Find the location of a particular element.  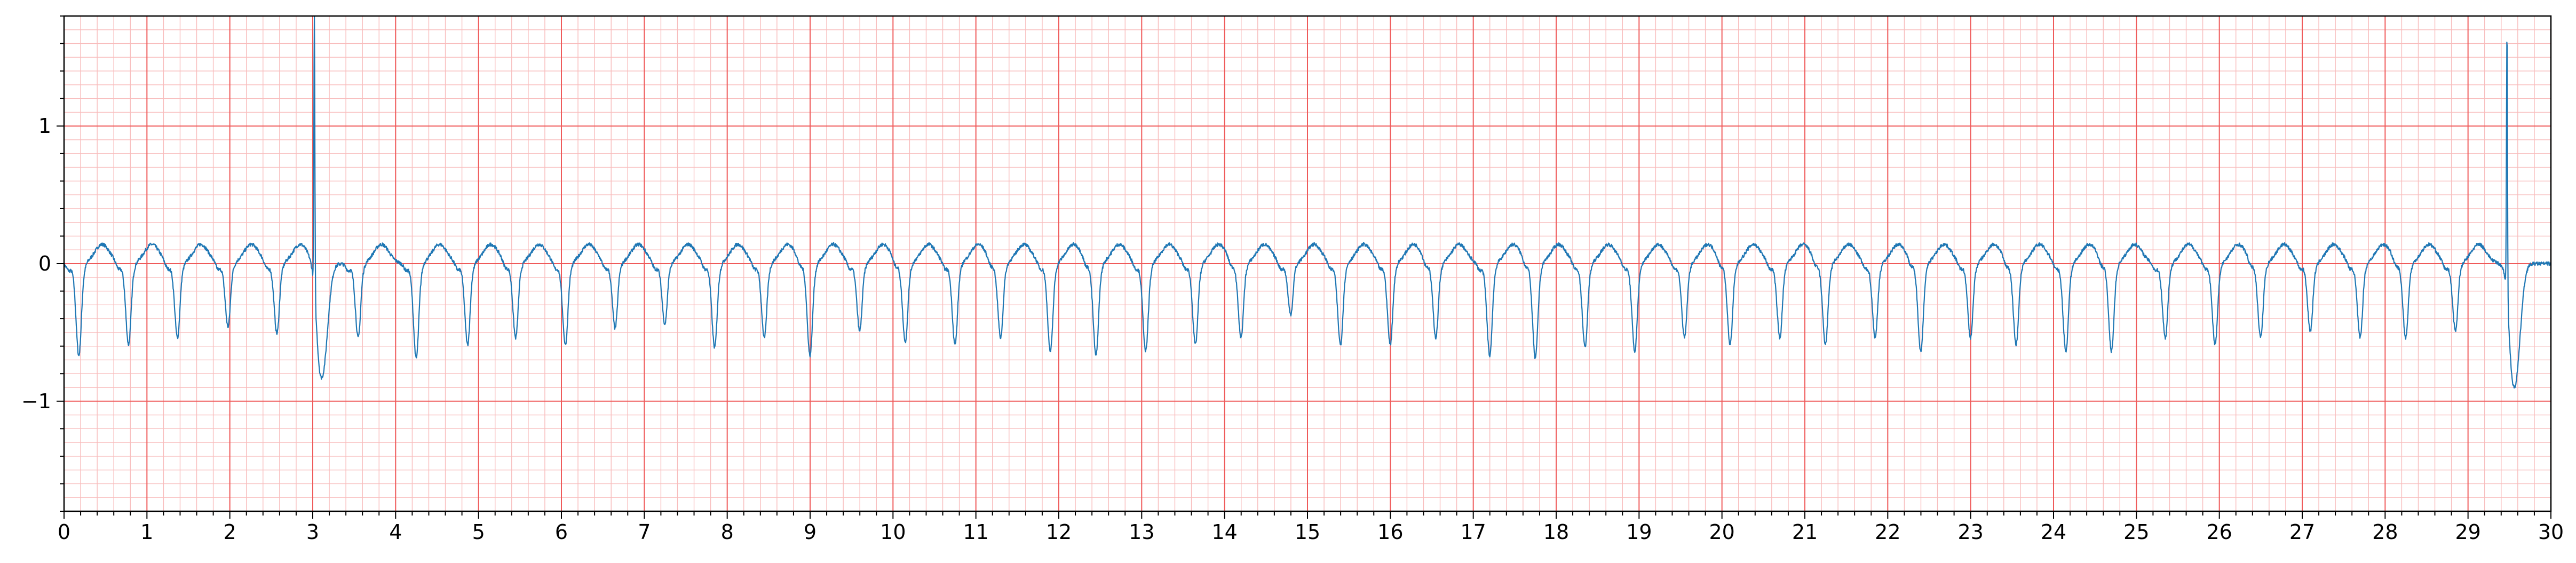

y-axis: −1 0 1 is located at coordinates (42, 263).